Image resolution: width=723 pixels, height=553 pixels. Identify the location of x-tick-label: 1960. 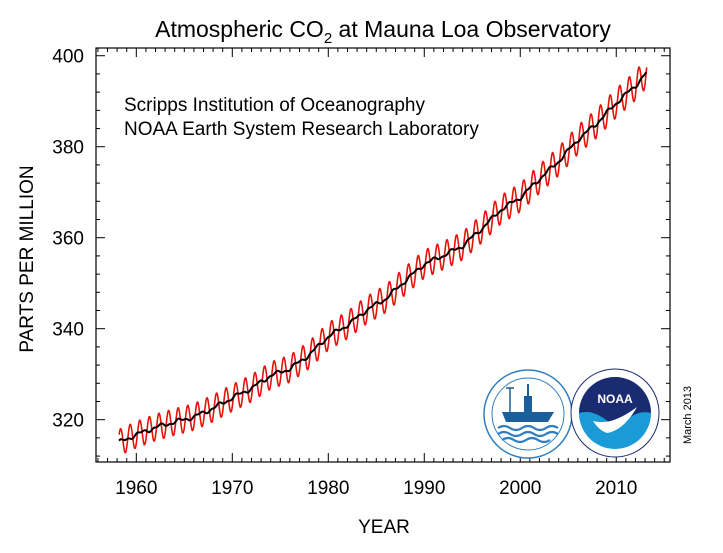
(136, 488).